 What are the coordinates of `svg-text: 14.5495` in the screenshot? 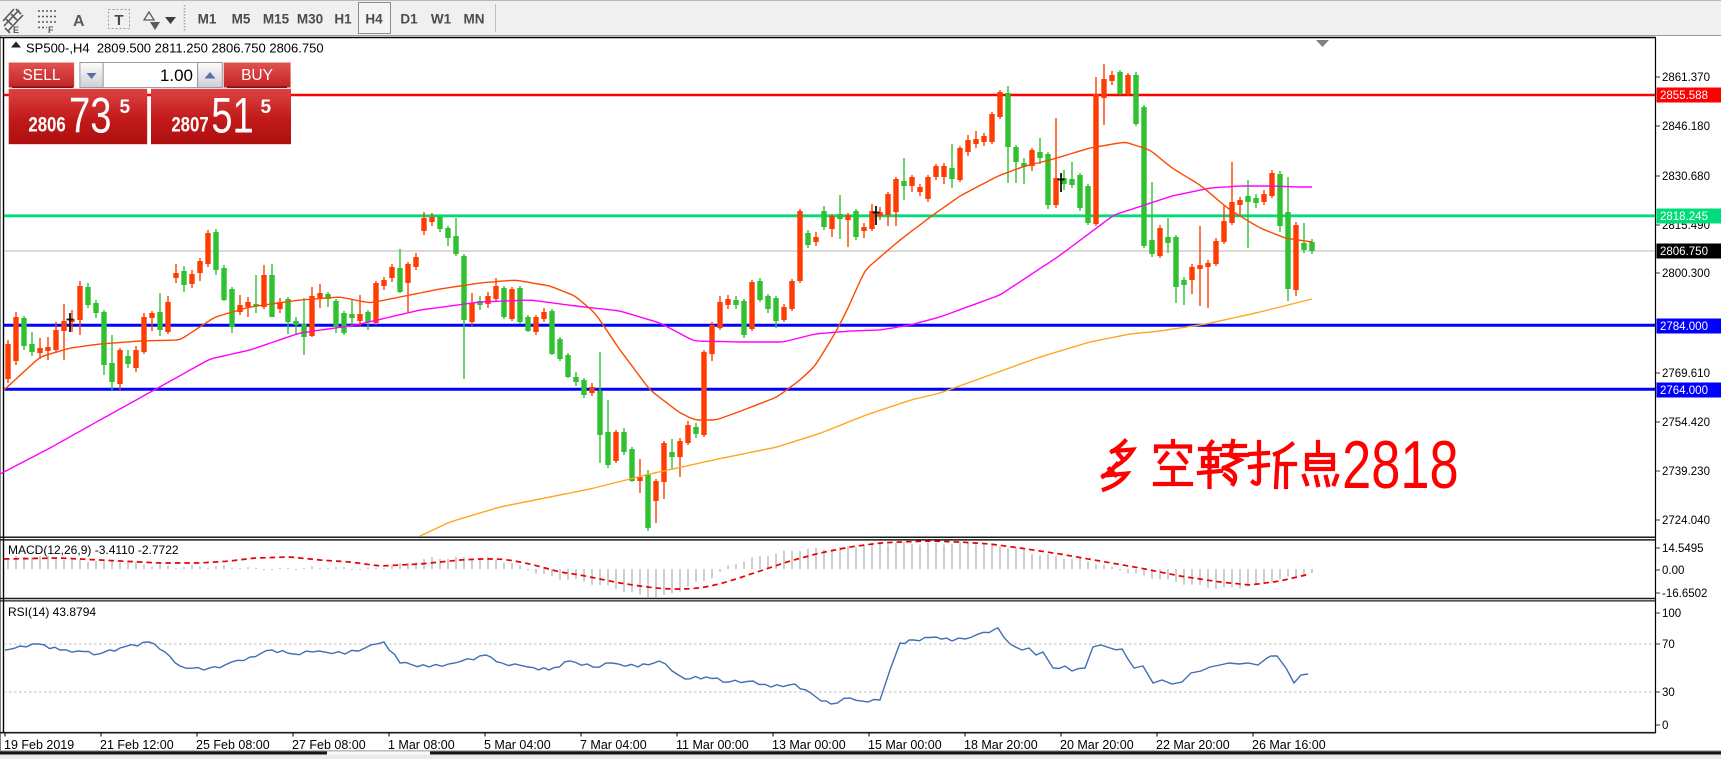 It's located at (1683, 549).